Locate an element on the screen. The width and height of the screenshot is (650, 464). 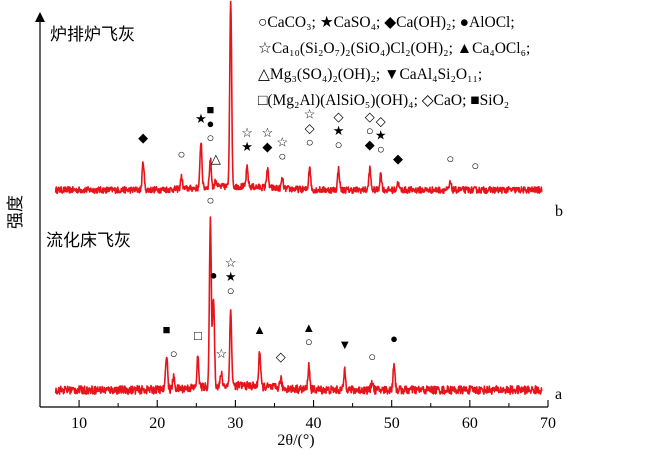
legend-line-3: △Mg₃(SO₄)₂(OH)₂; ▼CaAl₄Si₂O₁₁; is located at coordinates (370, 74).